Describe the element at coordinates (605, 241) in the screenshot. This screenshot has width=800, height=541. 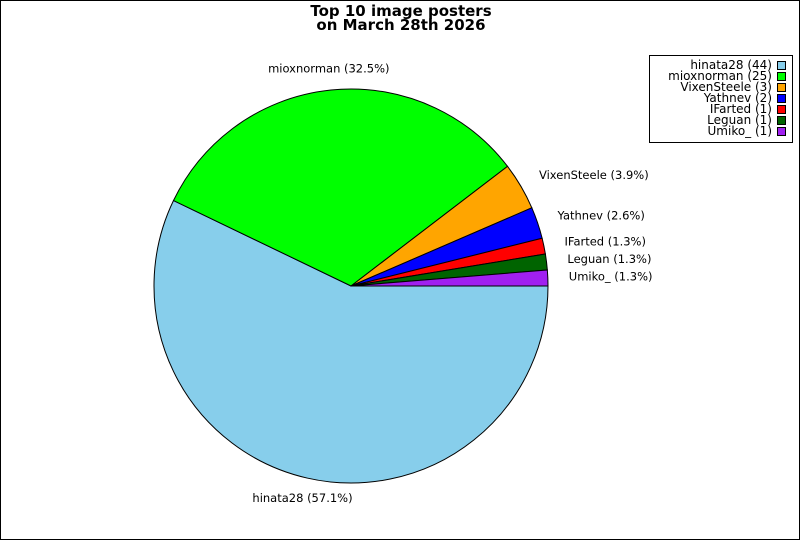
I see `slice-label-ifarted: IFarted (1.3%)` at that location.